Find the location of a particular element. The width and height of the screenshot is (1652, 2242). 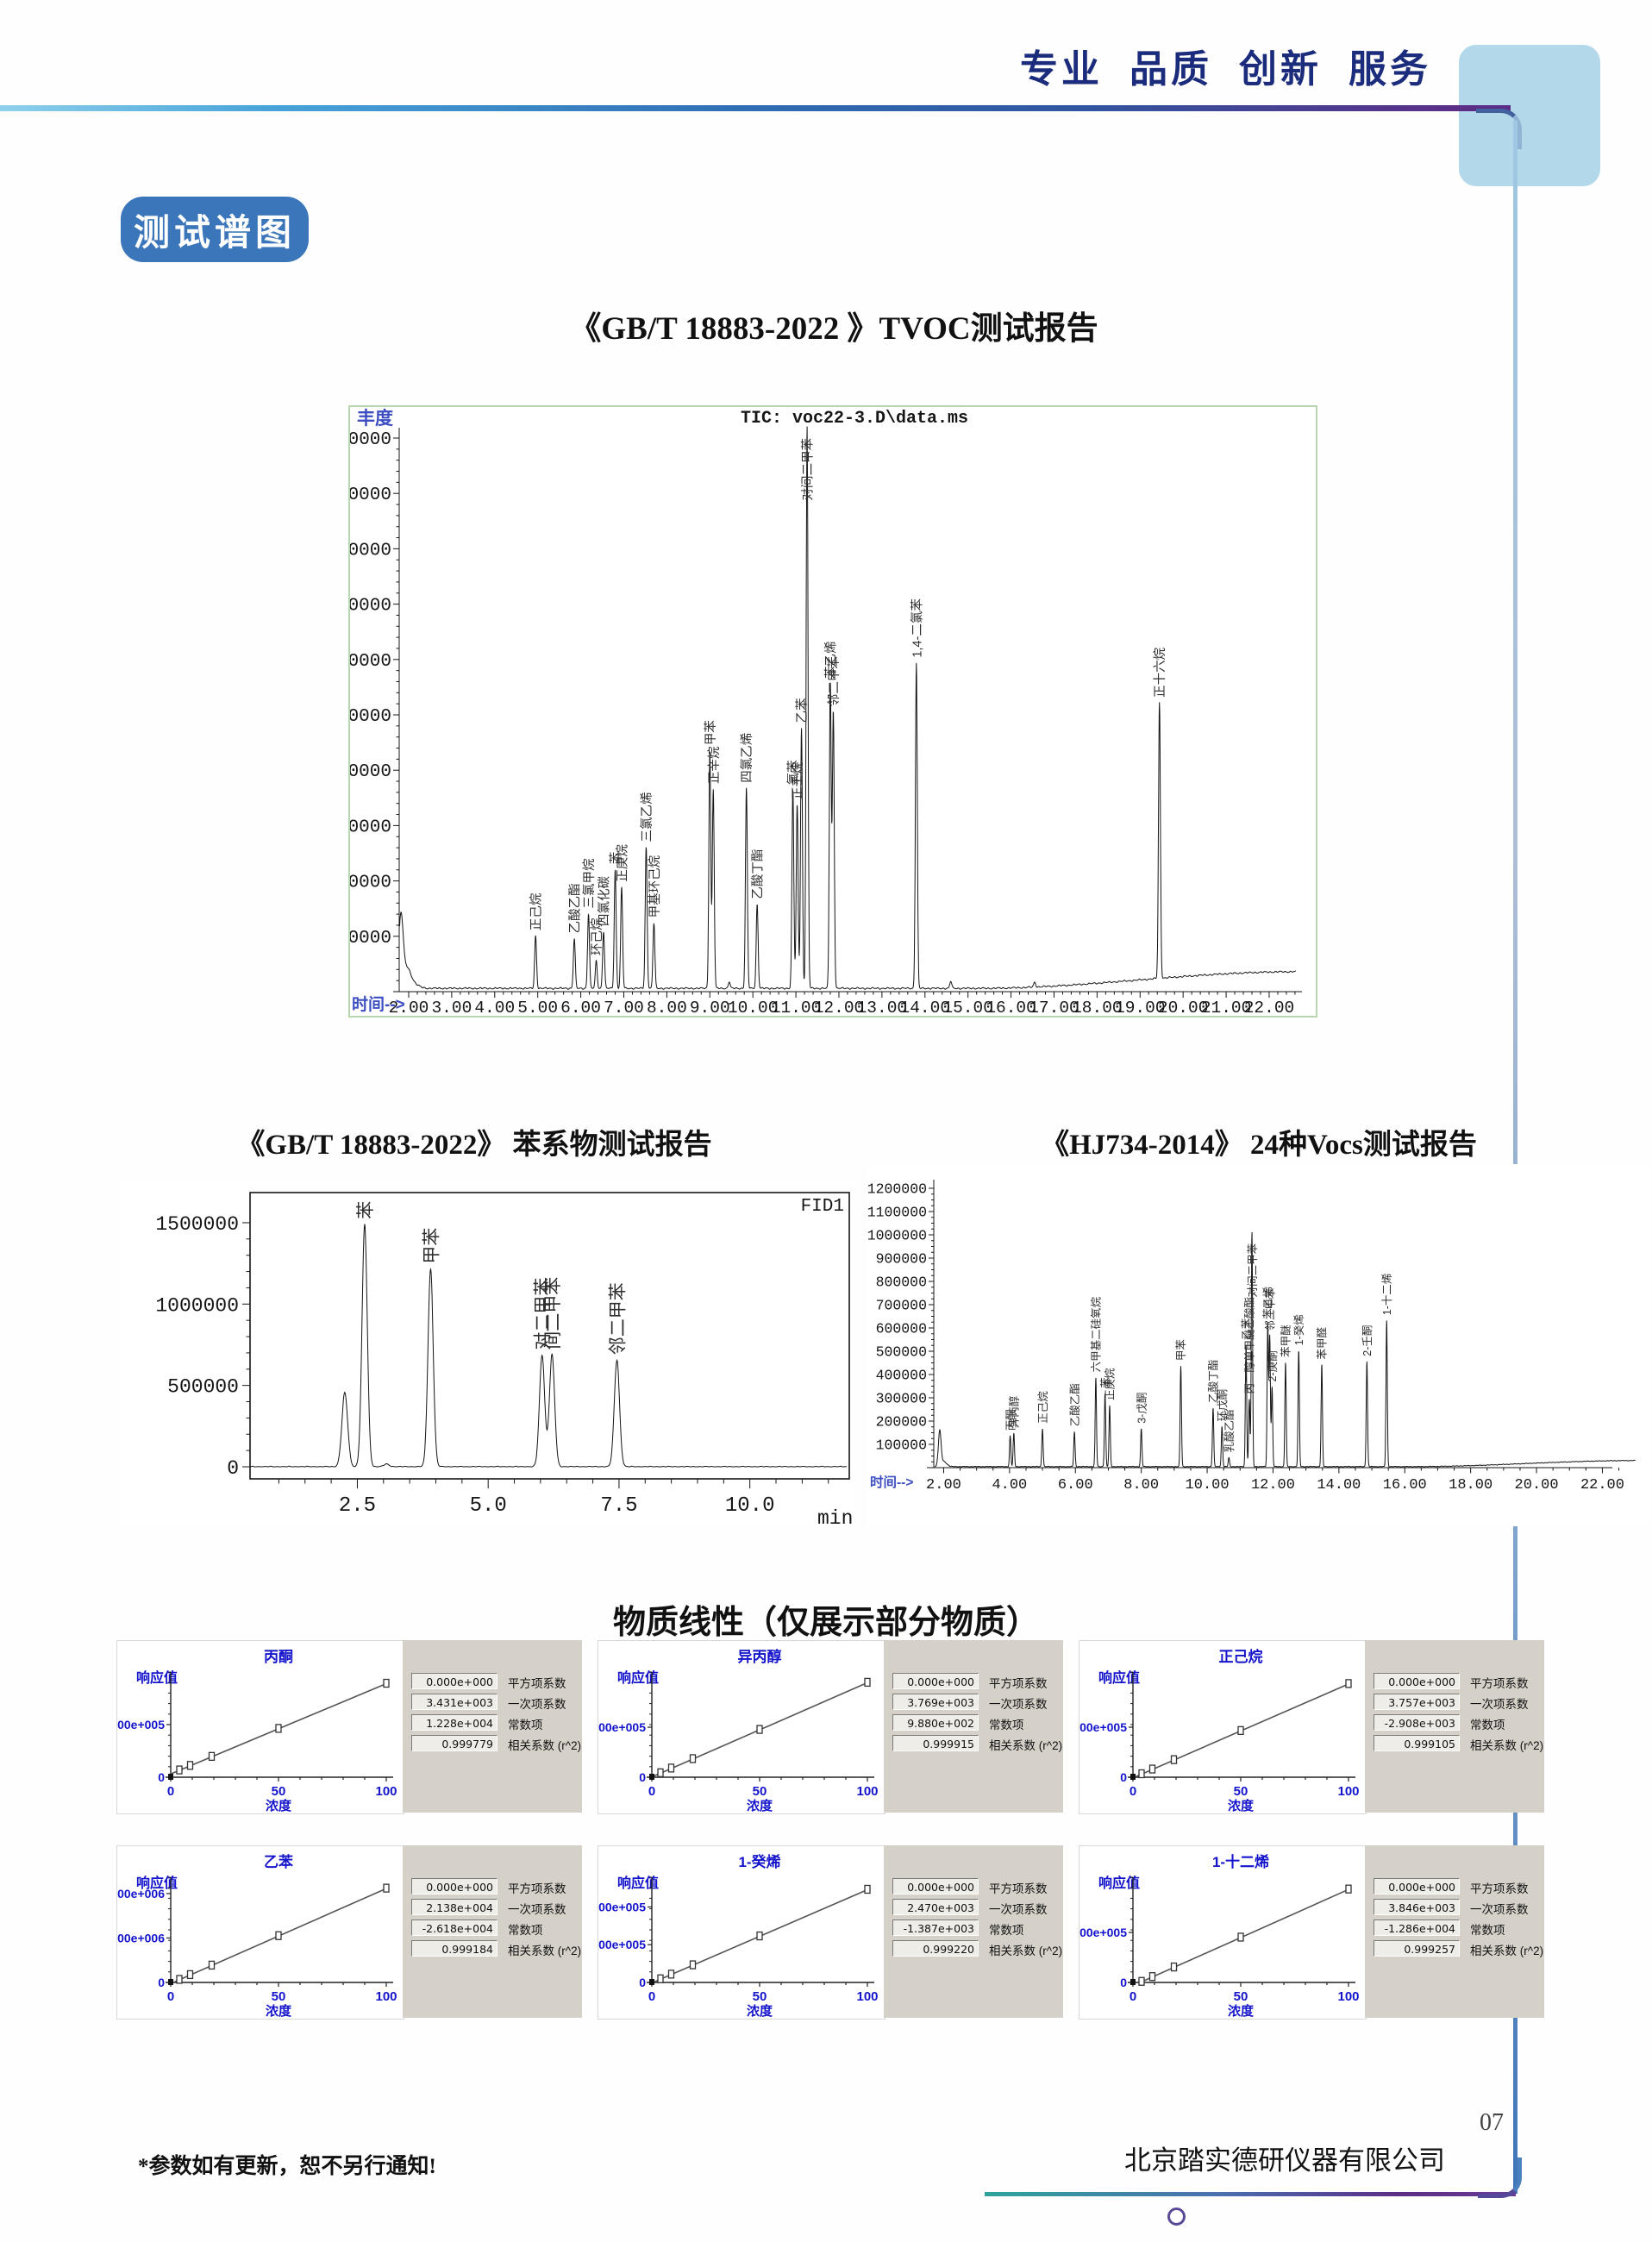

coefficient-row: 0.999915 相关系数 (r^2) is located at coordinates (977, 1743).